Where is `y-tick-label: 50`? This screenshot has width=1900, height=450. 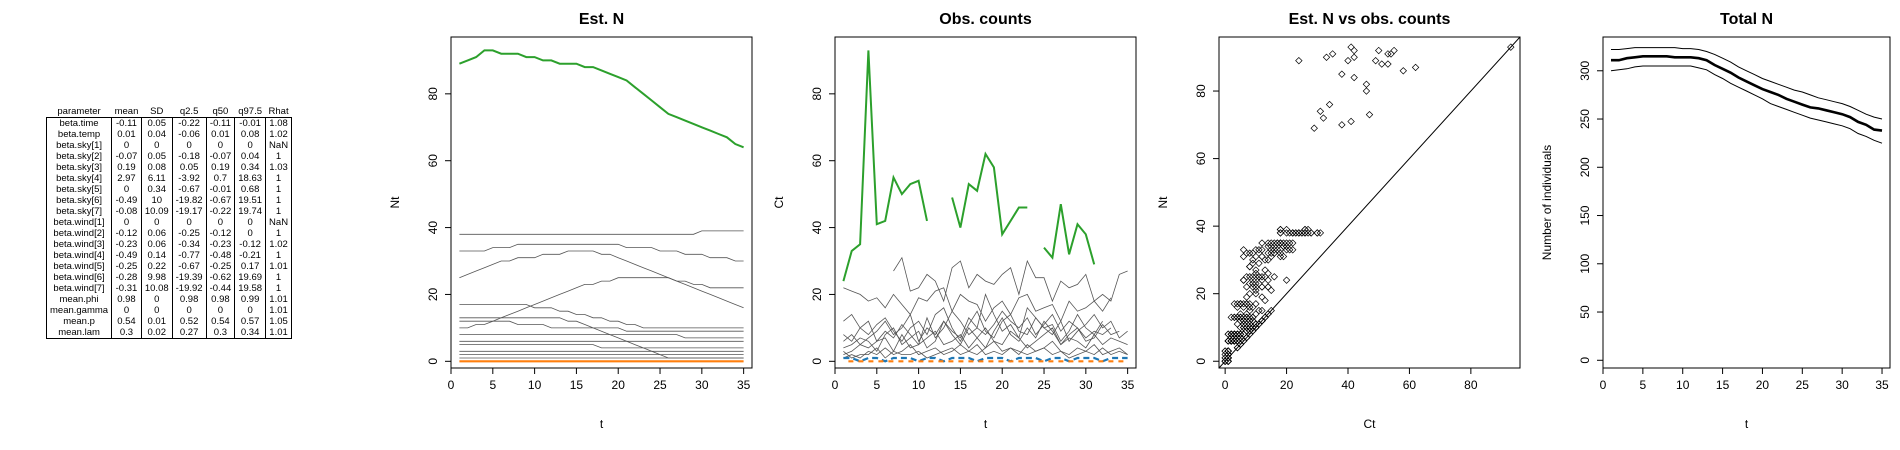
y-tick-label: 50 is located at coordinates (1585, 312).